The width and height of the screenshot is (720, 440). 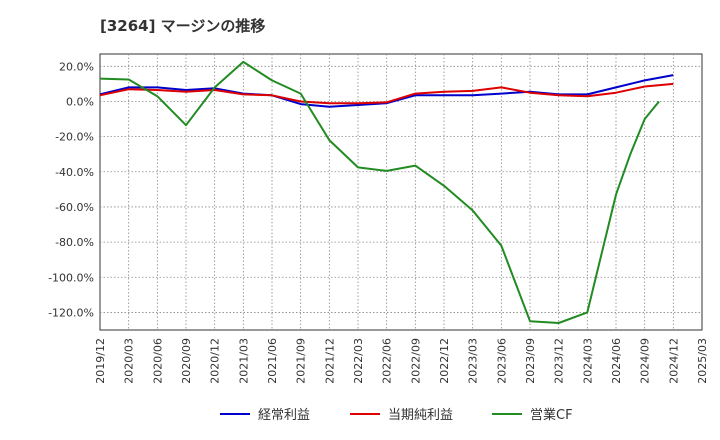 What do you see at coordinates (301, 361) in the screenshot?
I see `x-tick-label: 2021/09` at bounding box center [301, 361].